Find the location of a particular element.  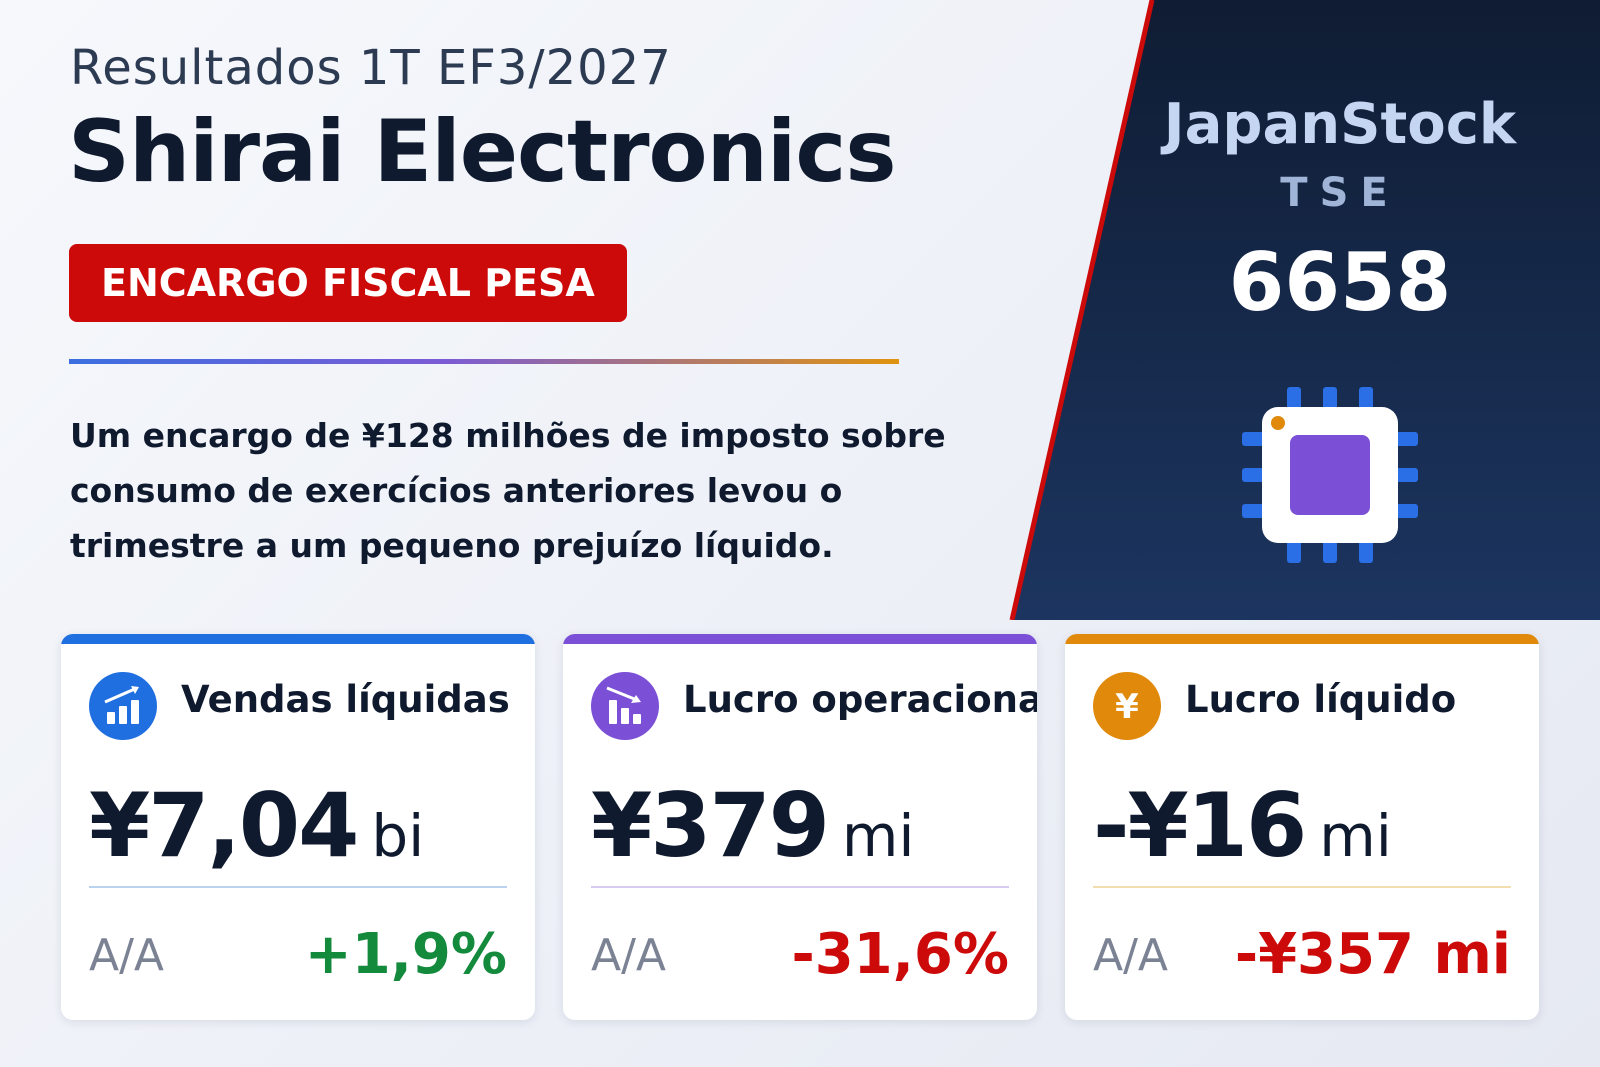

yoy-value: -¥357 mi is located at coordinates (1372, 954).